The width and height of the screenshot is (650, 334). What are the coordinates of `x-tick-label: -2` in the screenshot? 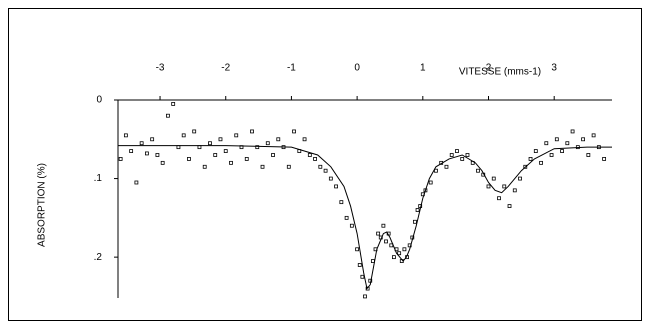 It's located at (225, 68).